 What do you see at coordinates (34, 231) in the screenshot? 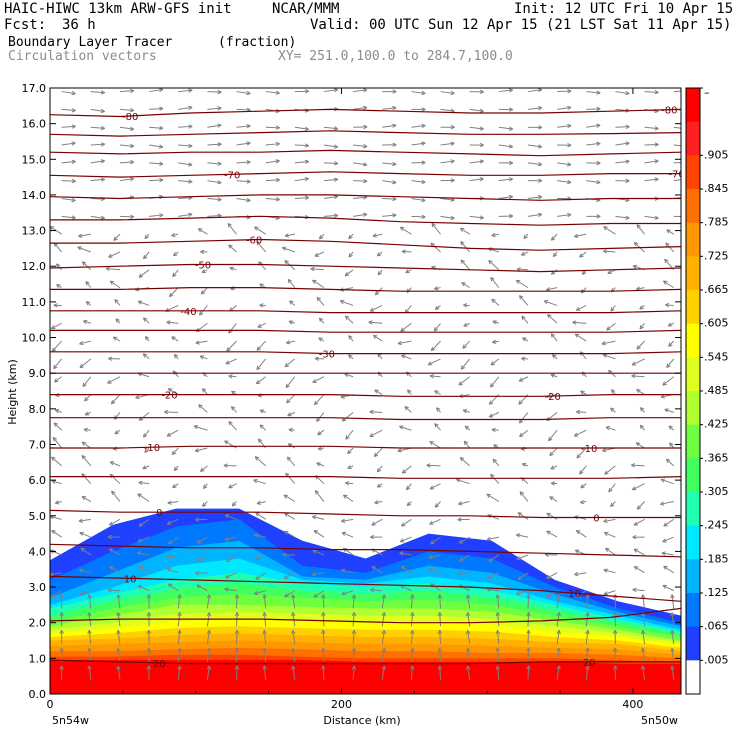
I see `y-tick-label: 13.0` at bounding box center [34, 231].